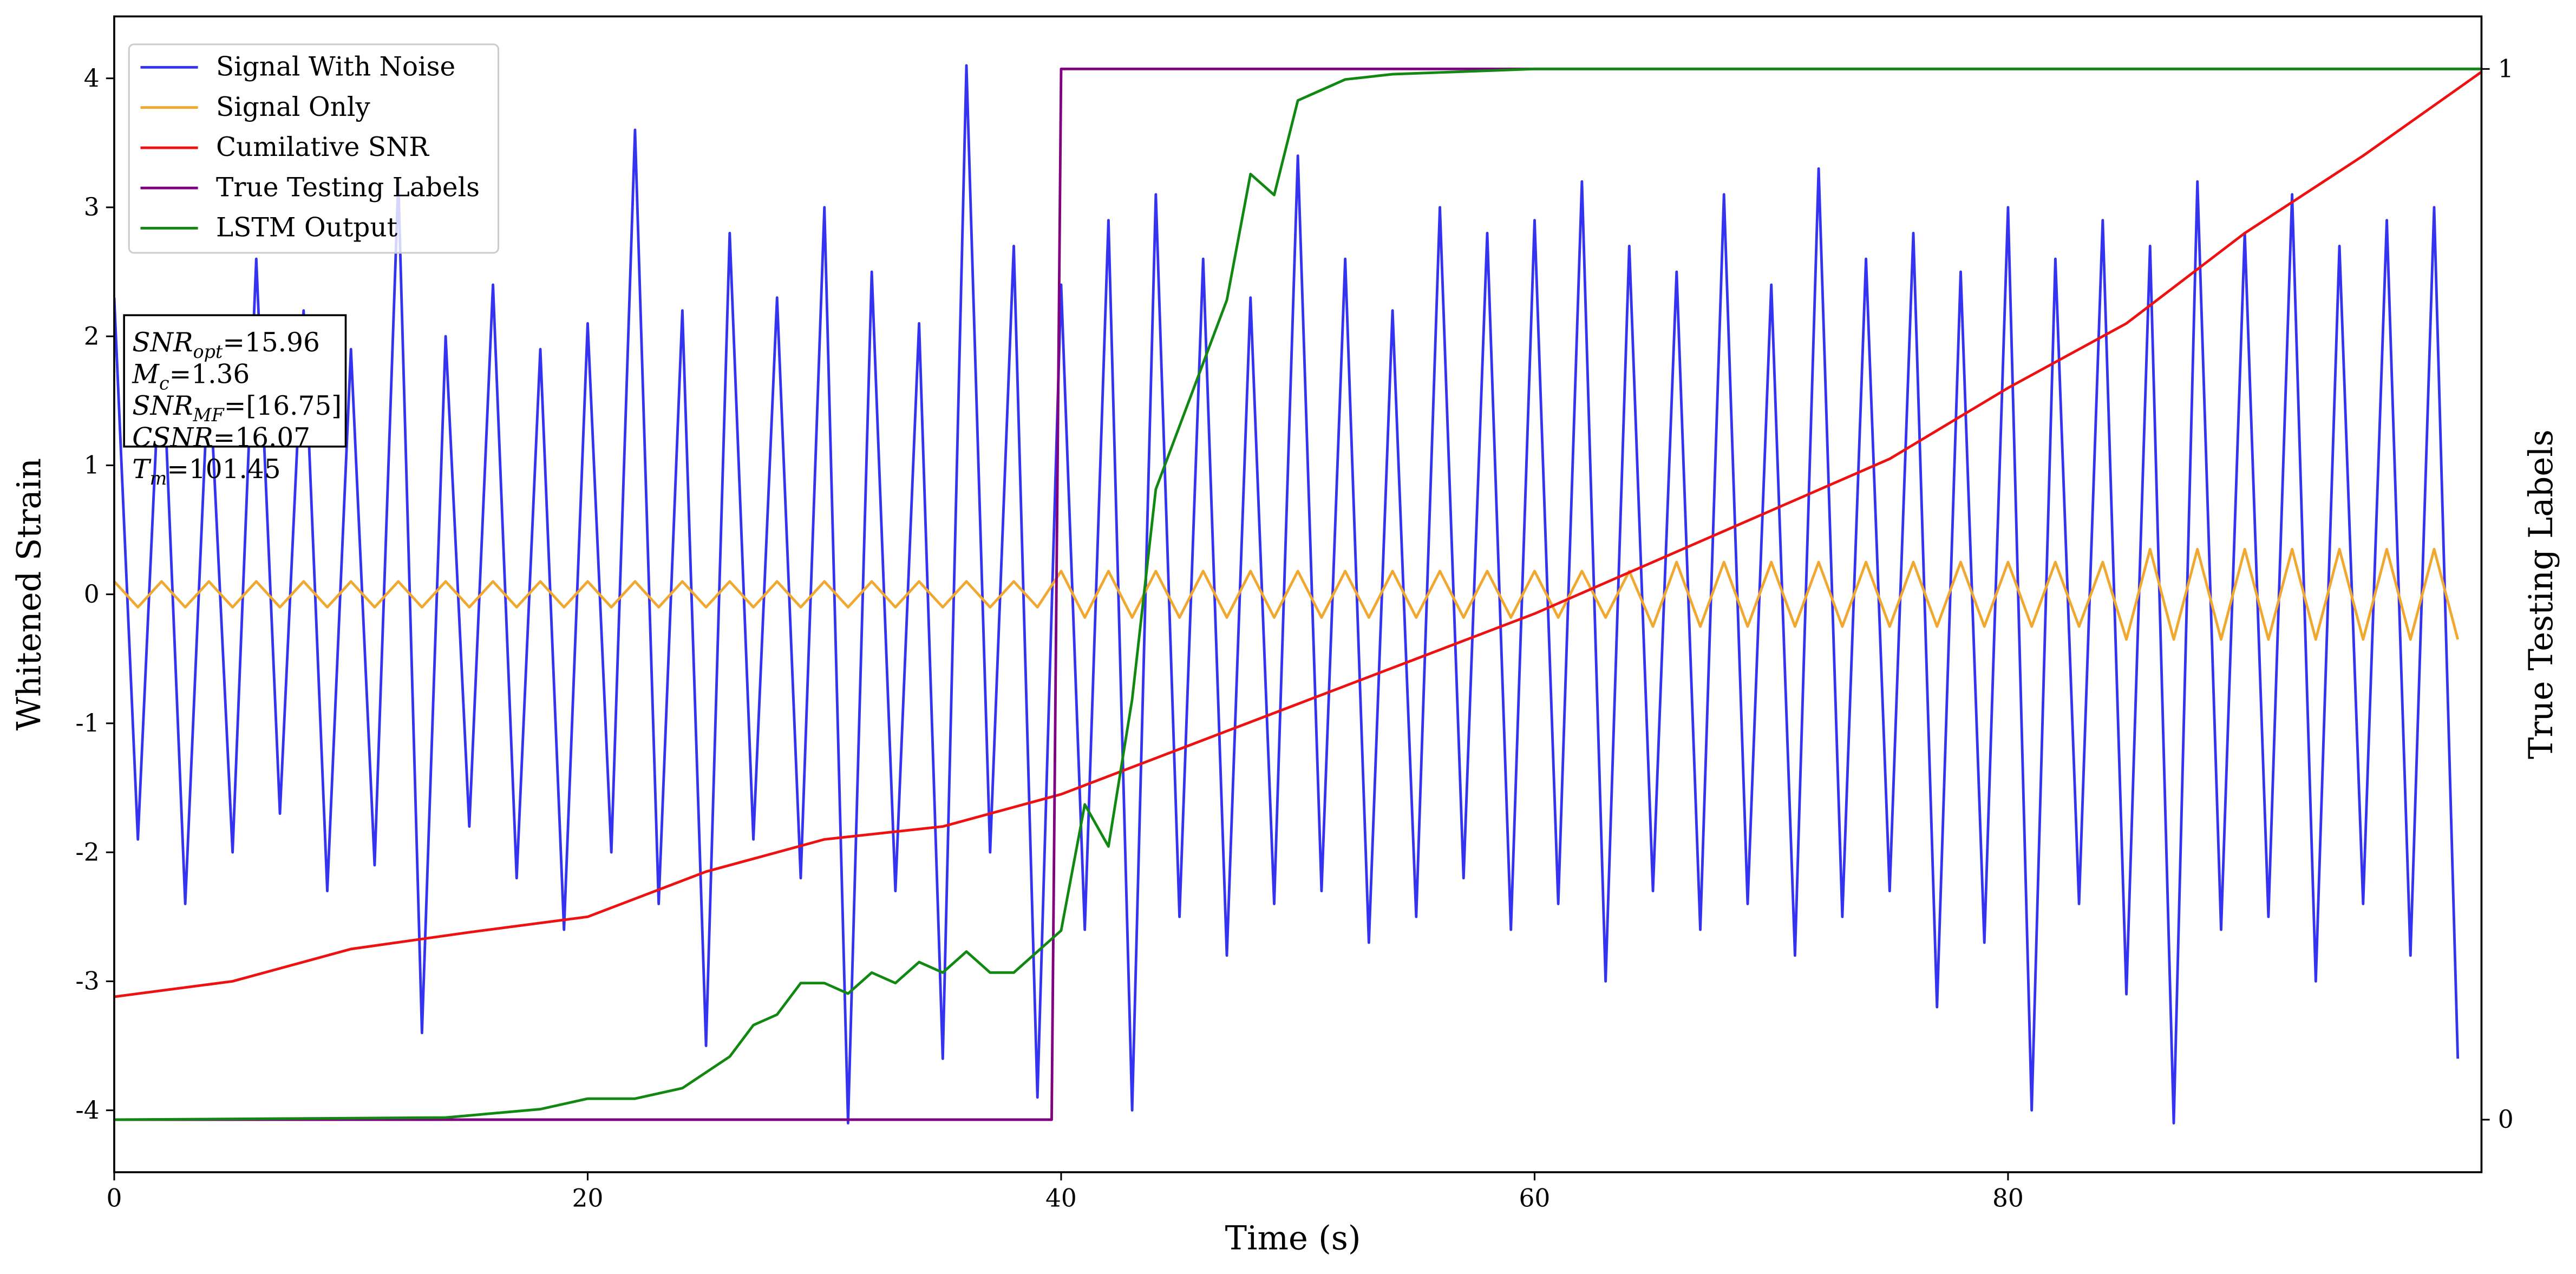  Describe the element at coordinates (209, 415) in the screenshot. I see `annotation-subscript: MF` at that location.